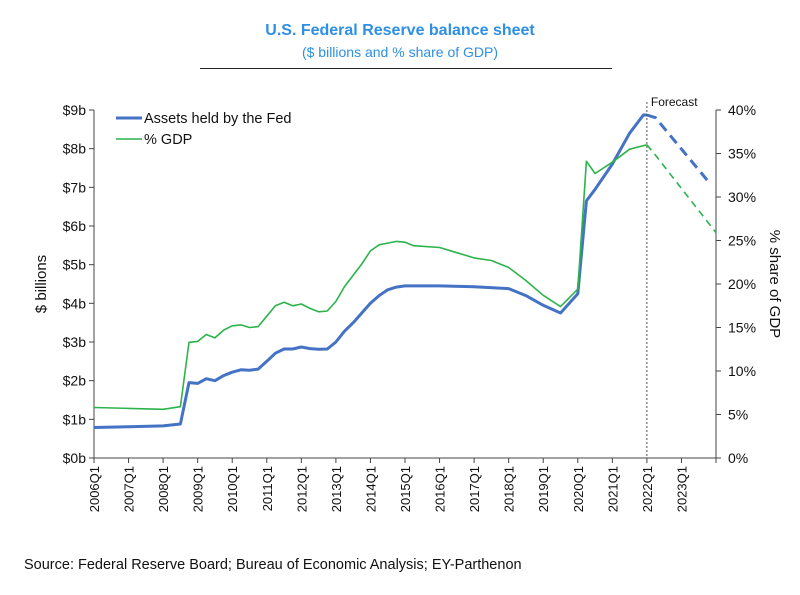 The width and height of the screenshot is (800, 595). What do you see at coordinates (742, 241) in the screenshot?
I see `y2-tick-label: 25%` at bounding box center [742, 241].